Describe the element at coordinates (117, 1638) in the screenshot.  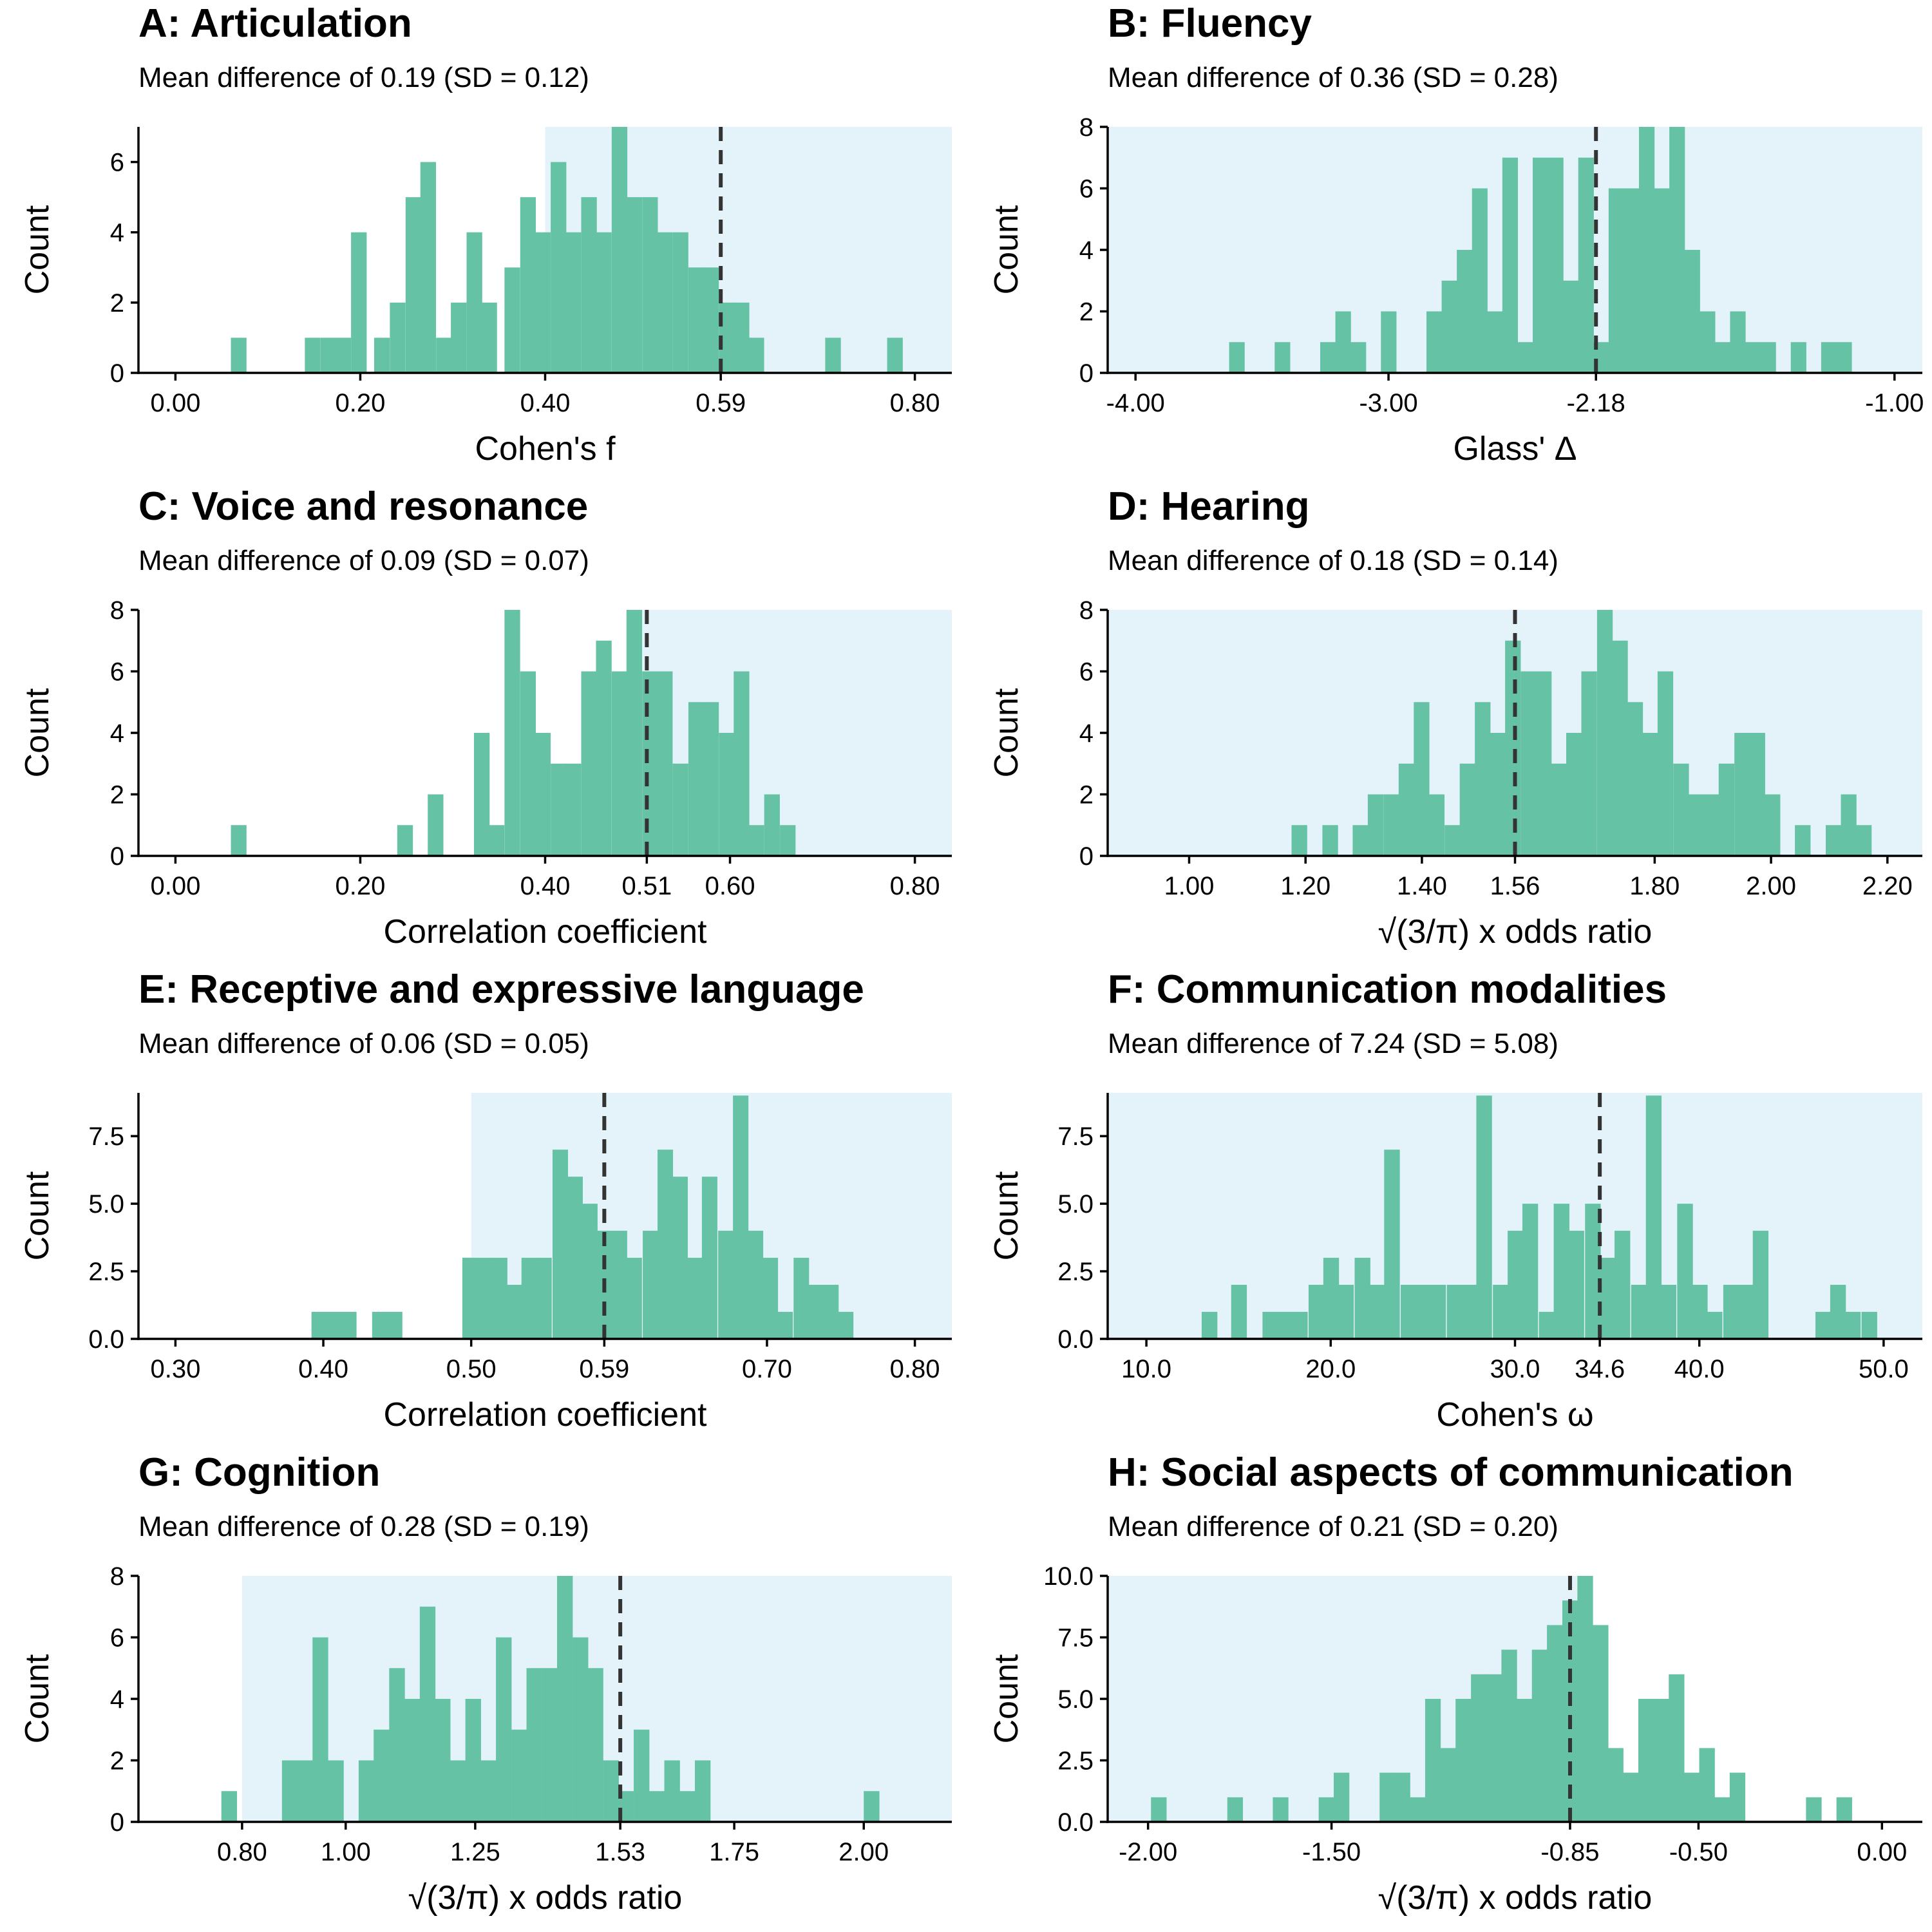
I see `panel-g-y-tick-label: 6` at that location.